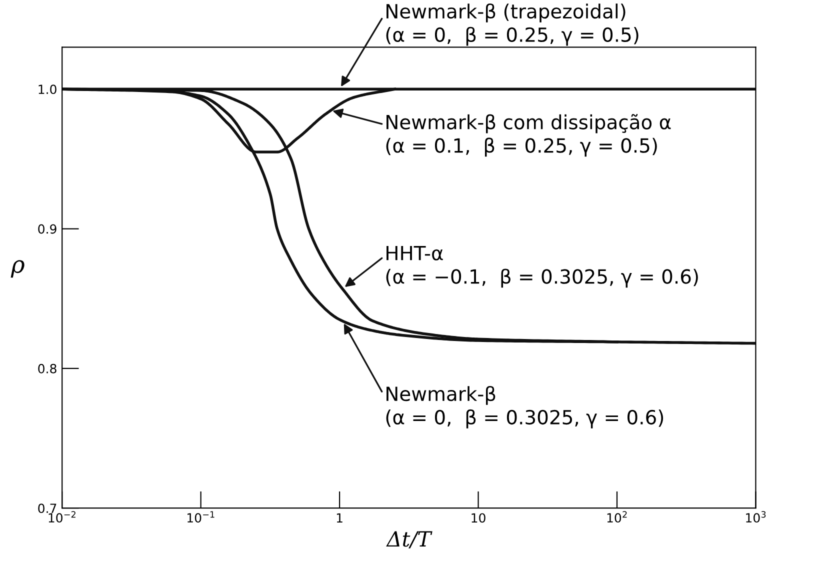 This screenshot has width=817, height=569. I want to click on x-tick-label: 10$^{2}$, so click(617, 517).